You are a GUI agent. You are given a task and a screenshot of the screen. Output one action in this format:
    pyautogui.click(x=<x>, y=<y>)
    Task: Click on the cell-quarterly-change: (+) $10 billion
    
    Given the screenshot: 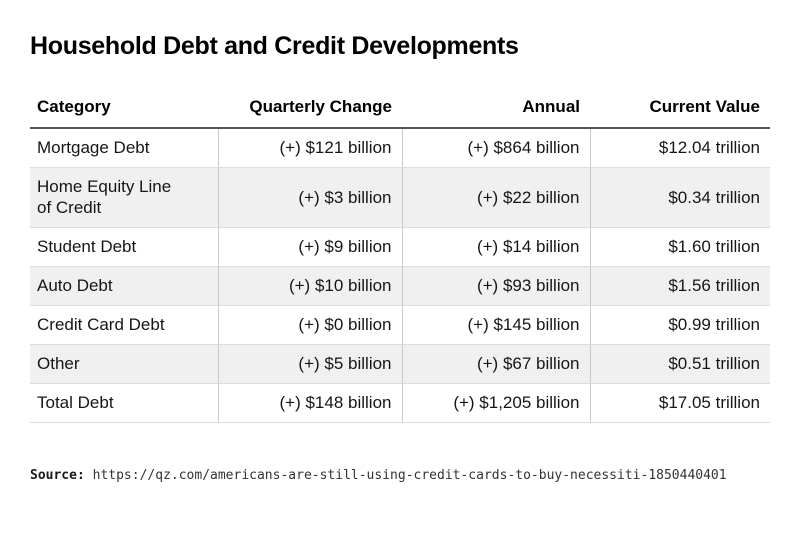 What is the action you would take?
    pyautogui.click(x=309, y=286)
    